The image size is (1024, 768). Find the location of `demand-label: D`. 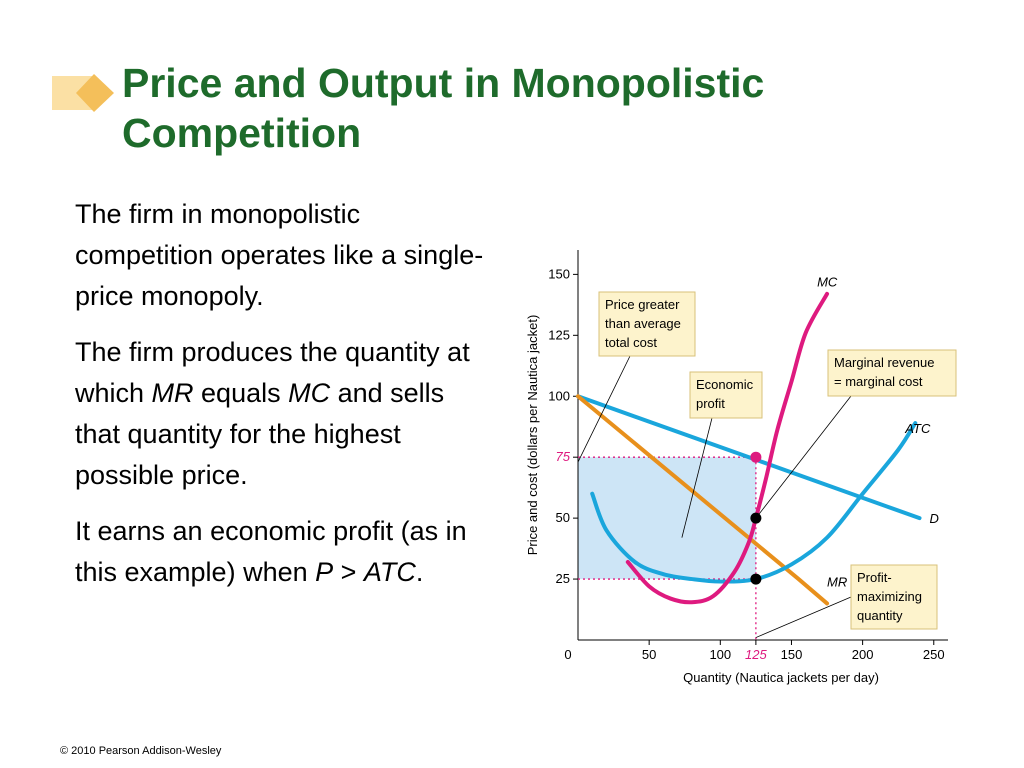

demand-label: D is located at coordinates (934, 518).